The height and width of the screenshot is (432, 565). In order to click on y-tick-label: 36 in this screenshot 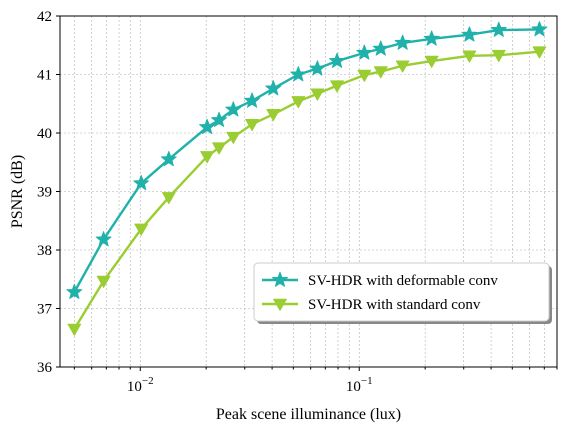, I will do `click(45, 368)`.